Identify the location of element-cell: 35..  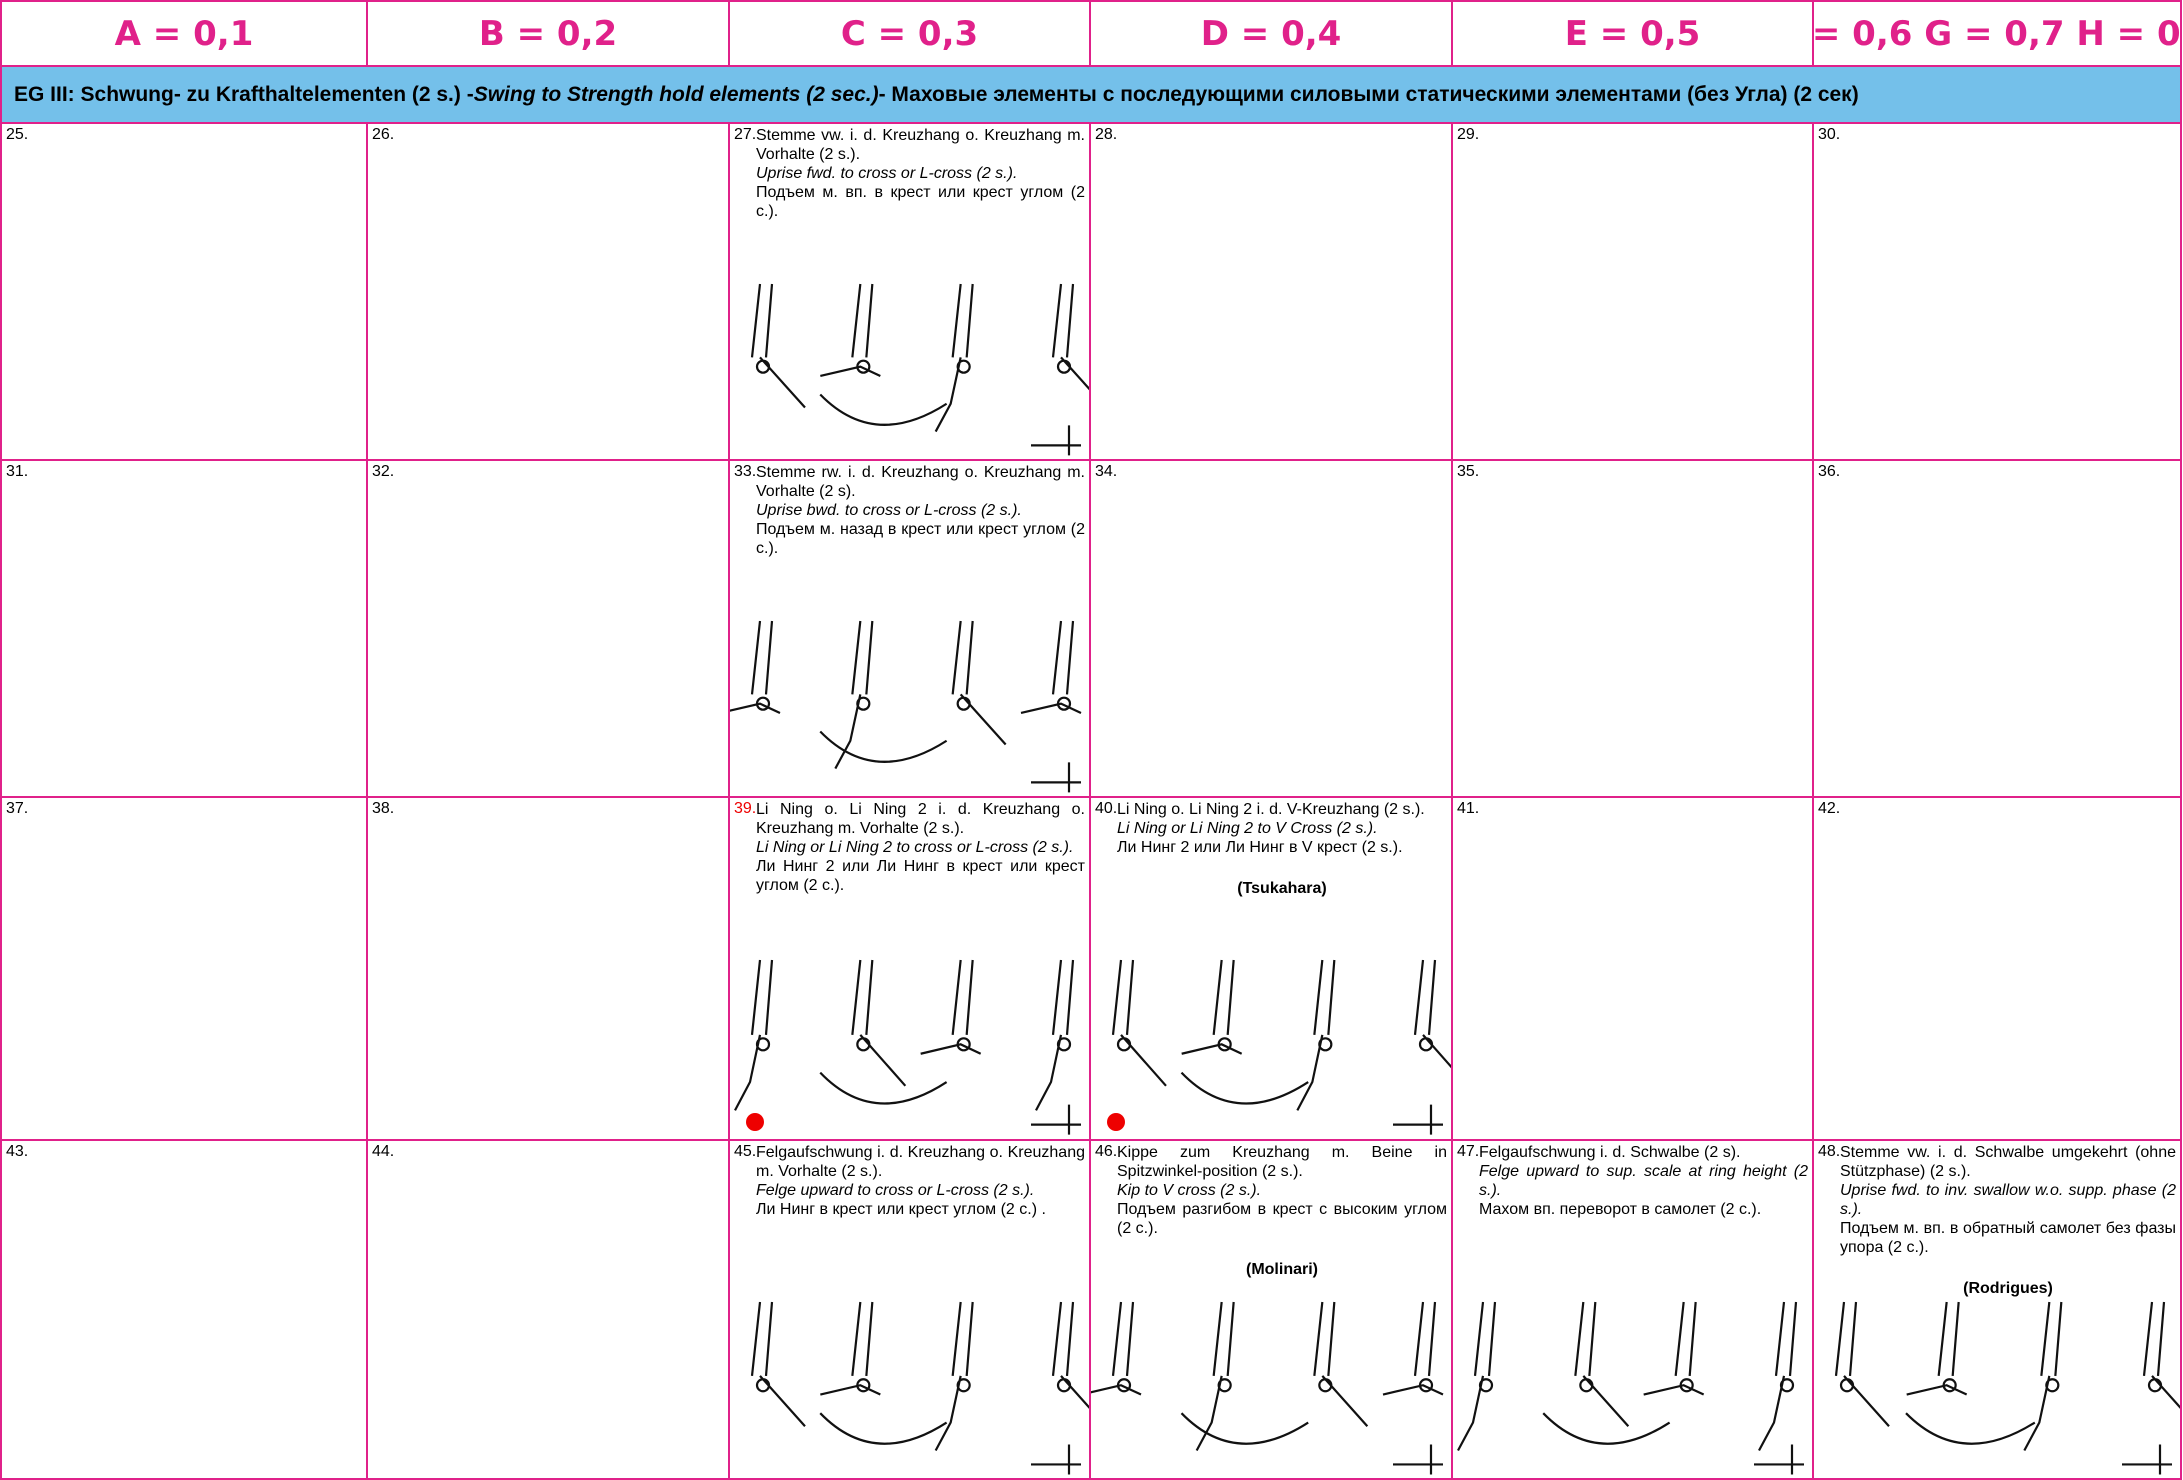
(1632, 628).